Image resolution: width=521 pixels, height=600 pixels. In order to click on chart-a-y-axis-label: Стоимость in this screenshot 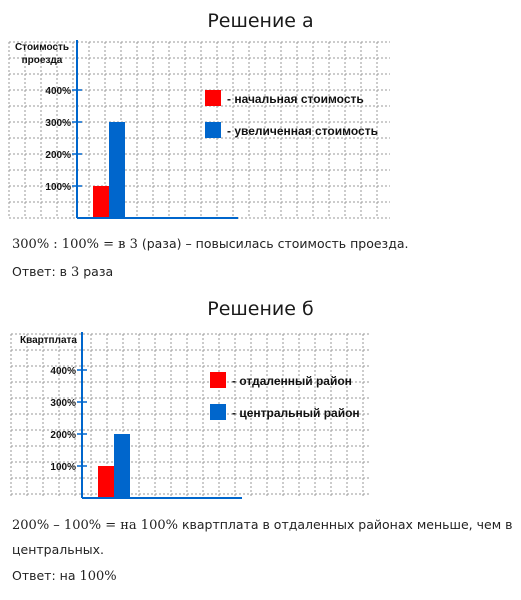, I will do `click(42, 47)`.